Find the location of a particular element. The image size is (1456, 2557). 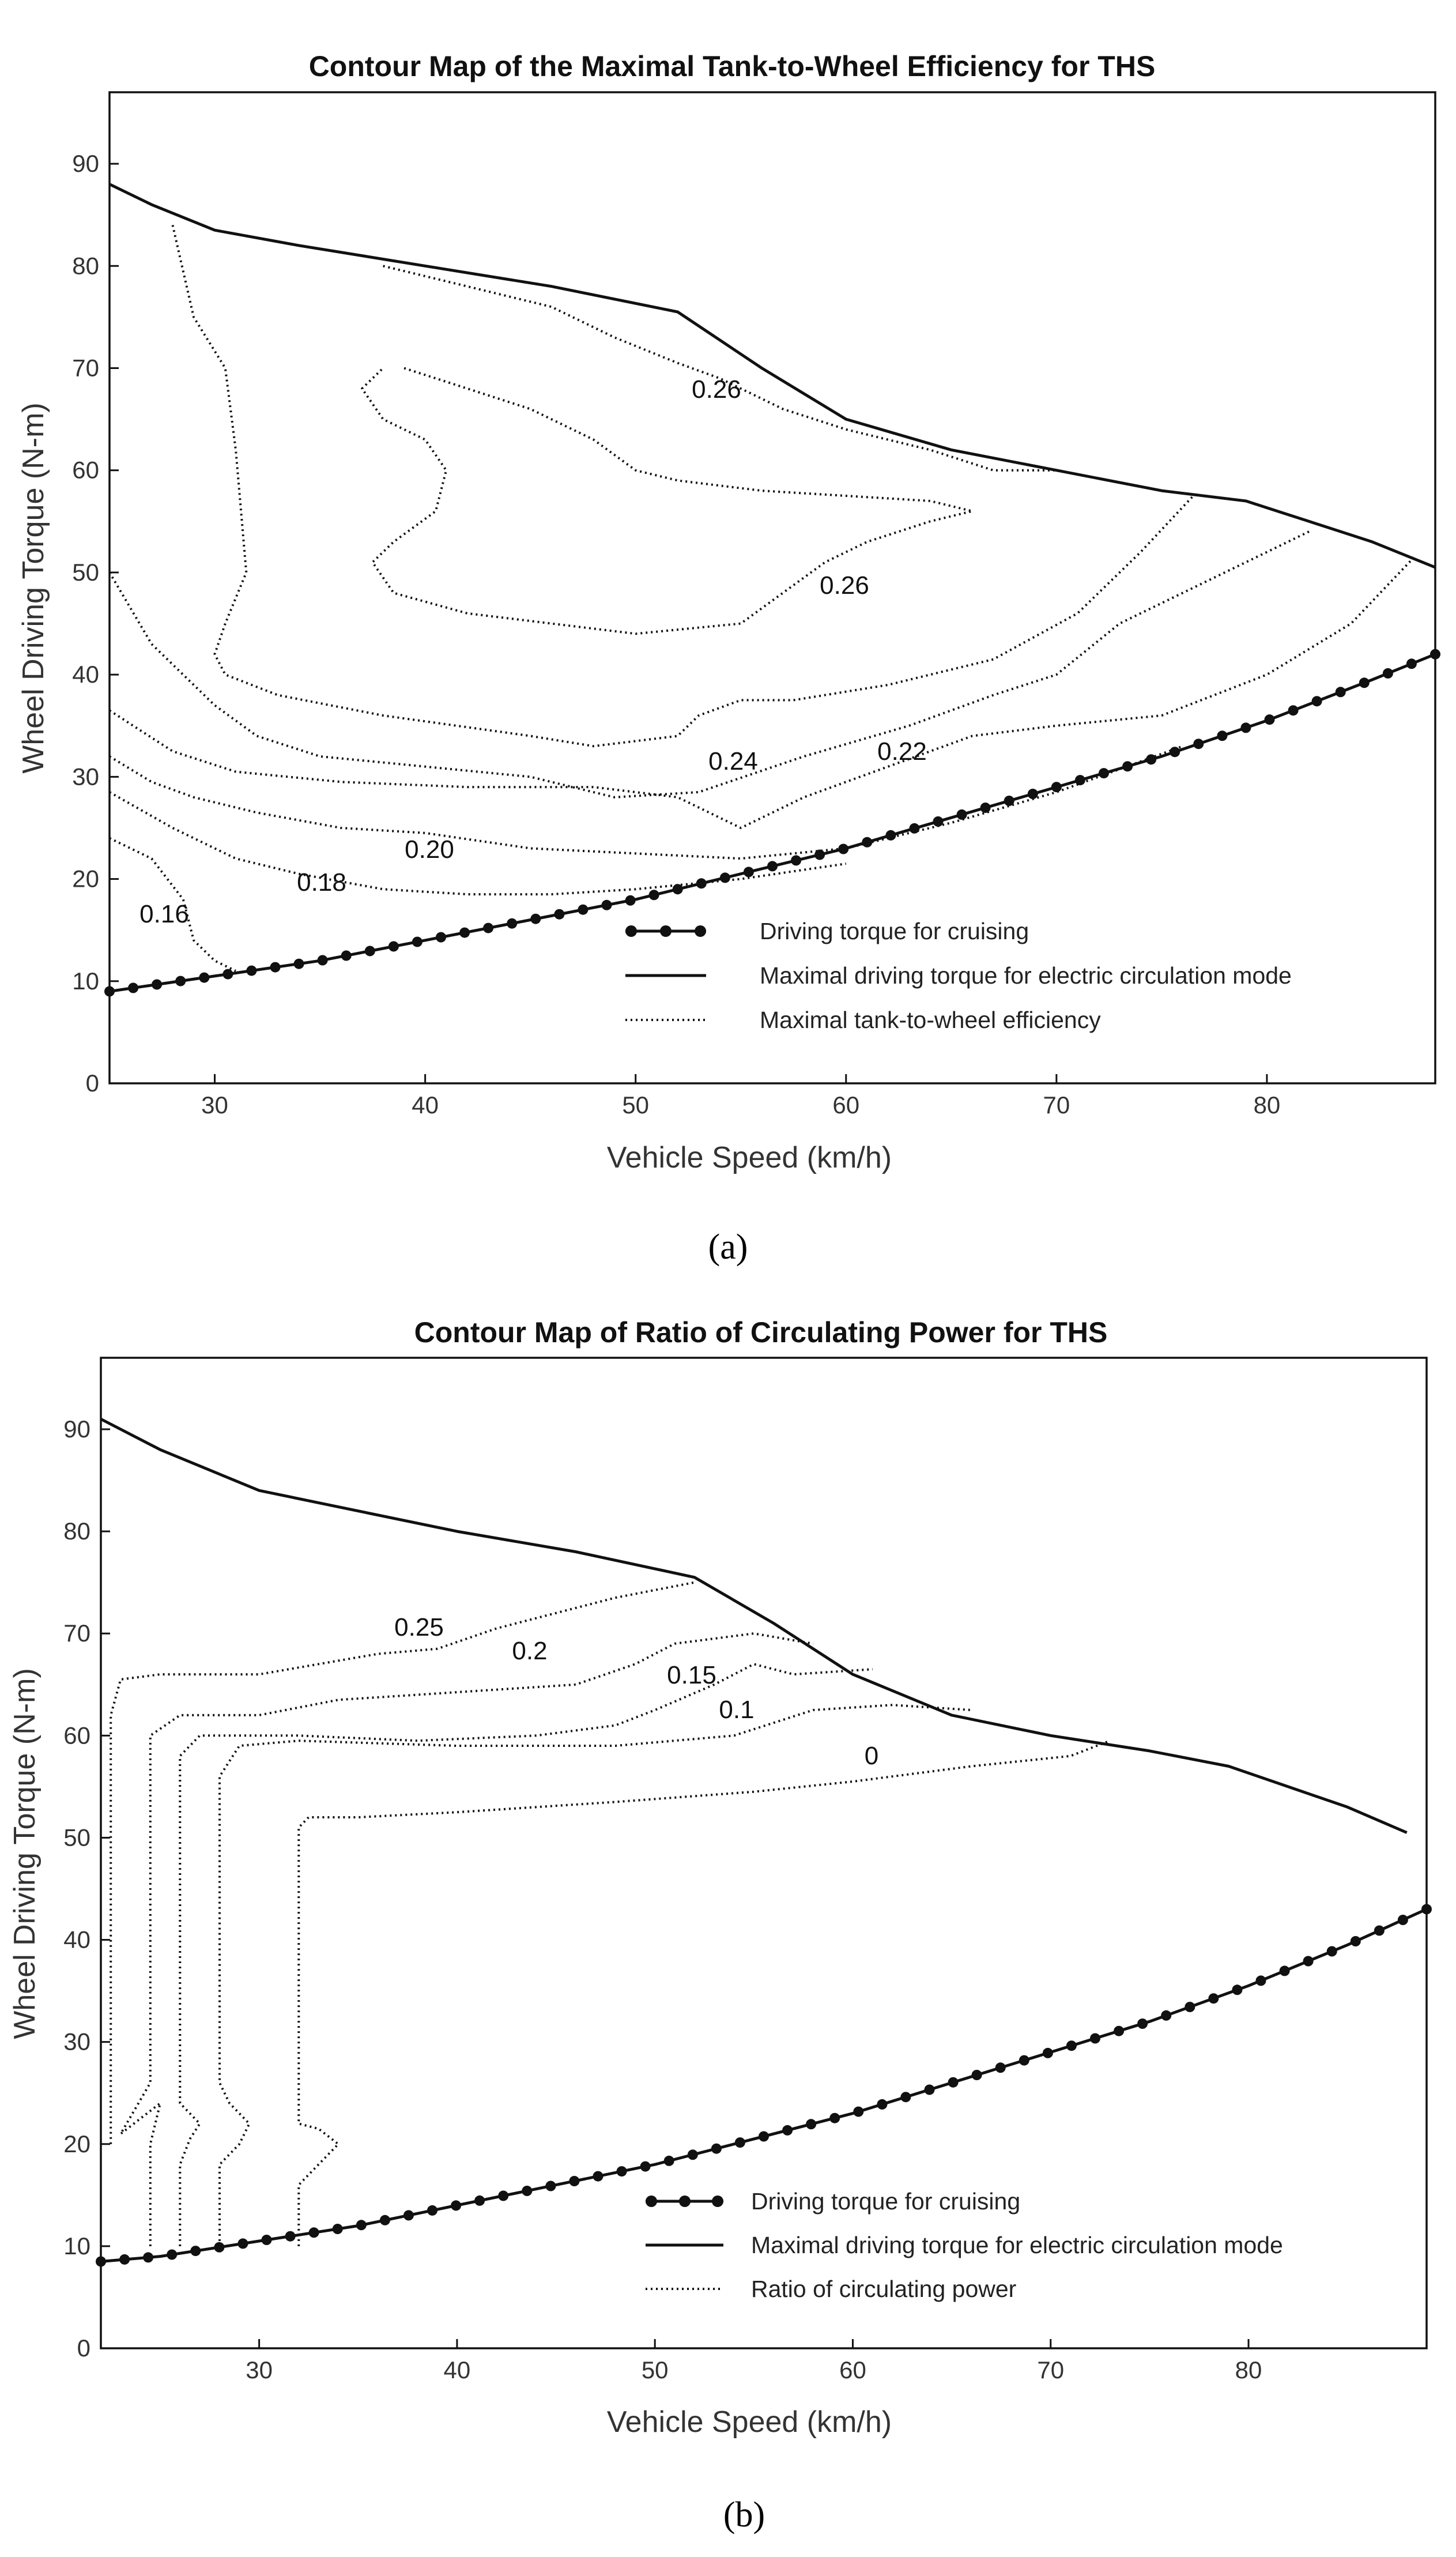

chart-b-x-label: Vehicle Speed (km/h) is located at coordinates (749, 2422).